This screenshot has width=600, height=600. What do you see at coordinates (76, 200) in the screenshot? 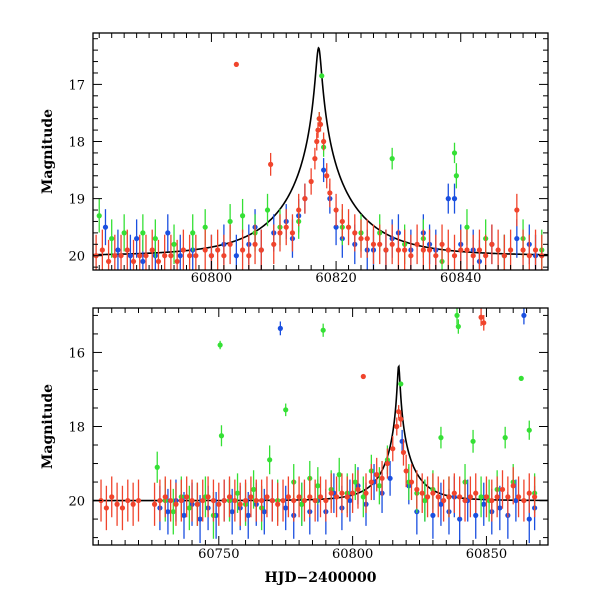
I see `y-tick-label: 19` at bounding box center [76, 200].